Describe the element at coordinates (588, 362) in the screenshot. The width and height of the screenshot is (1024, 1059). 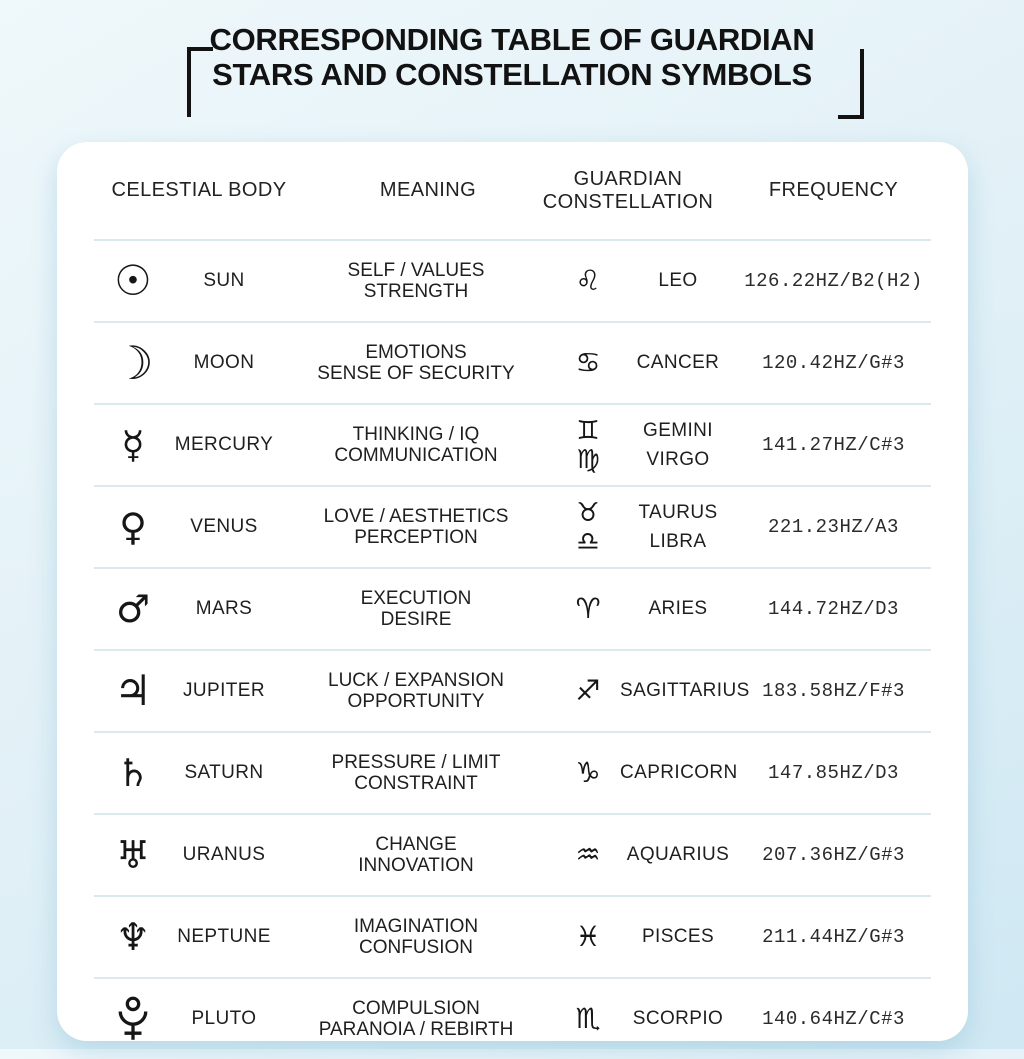
I see `cancer-icon: ♋` at that location.